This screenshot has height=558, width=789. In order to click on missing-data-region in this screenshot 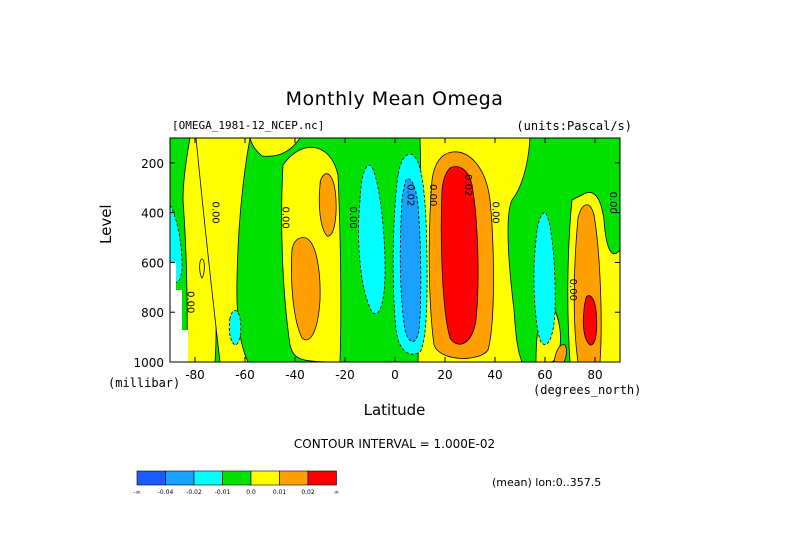, I will do `click(179, 312)`.